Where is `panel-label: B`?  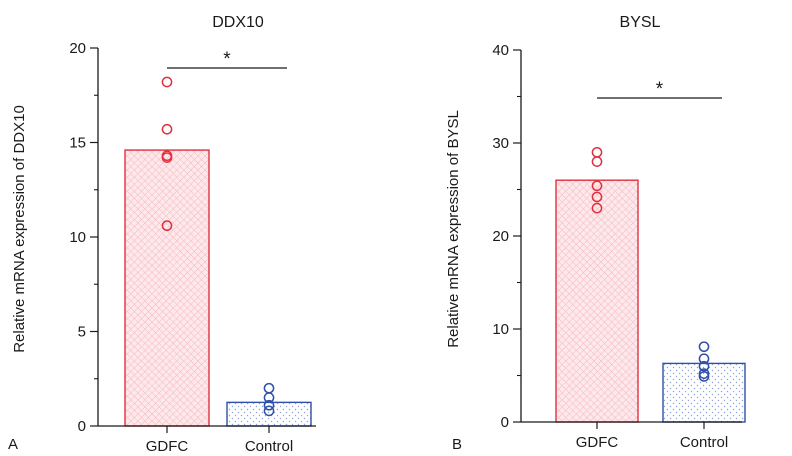 panel-label: B is located at coordinates (457, 444).